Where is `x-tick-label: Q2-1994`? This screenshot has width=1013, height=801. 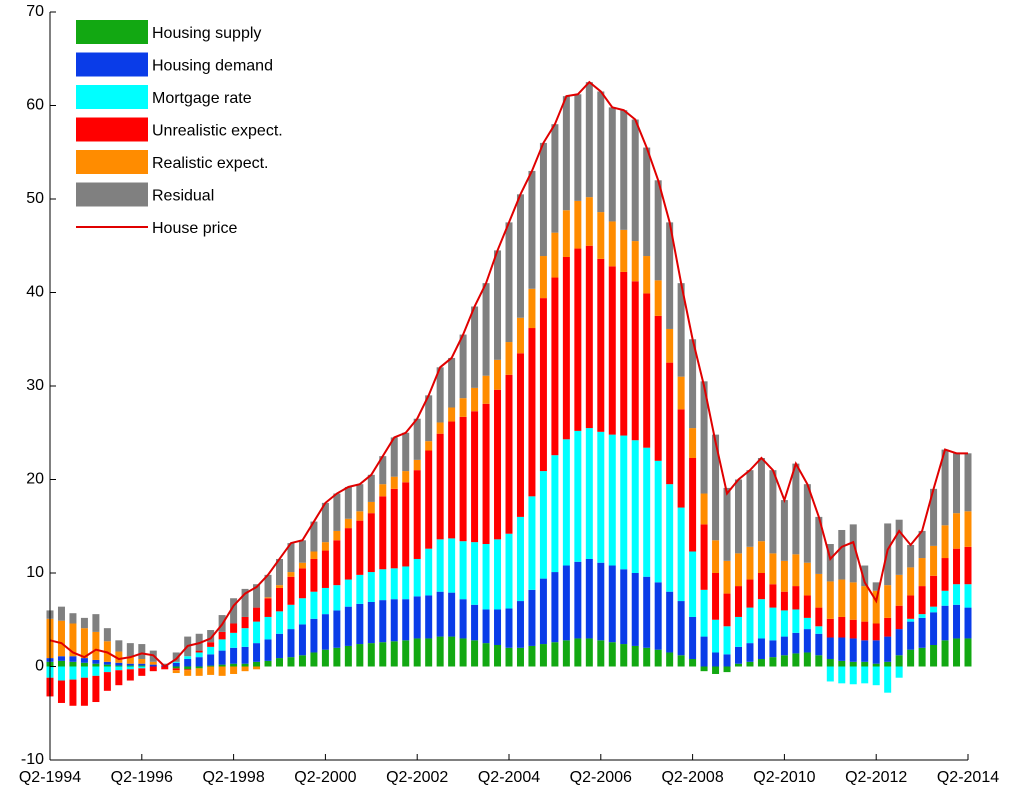 x-tick-label: Q2-1994 is located at coordinates (50, 777).